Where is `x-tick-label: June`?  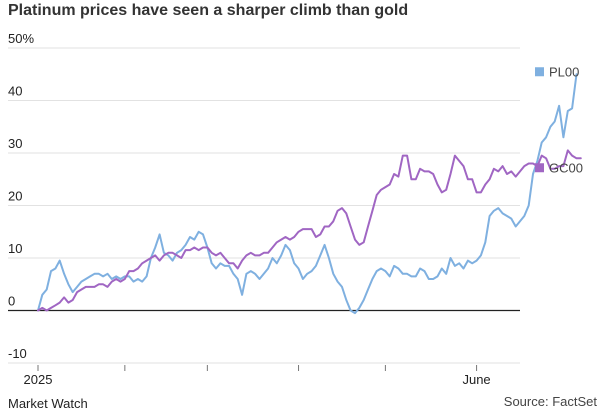 x-tick-label: June is located at coordinates (476, 379).